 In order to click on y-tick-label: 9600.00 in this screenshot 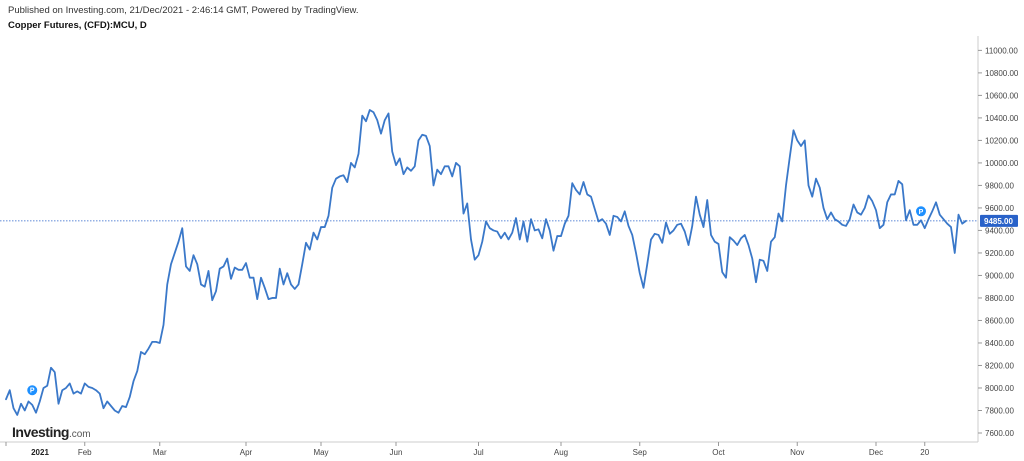, I will do `click(999, 208)`.